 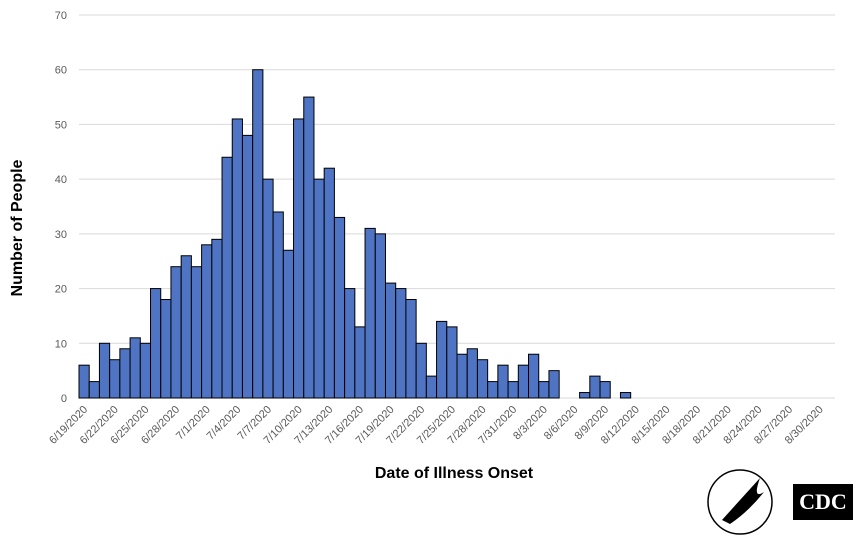 I want to click on y-axis-title: Number of People, so click(x=17, y=227).